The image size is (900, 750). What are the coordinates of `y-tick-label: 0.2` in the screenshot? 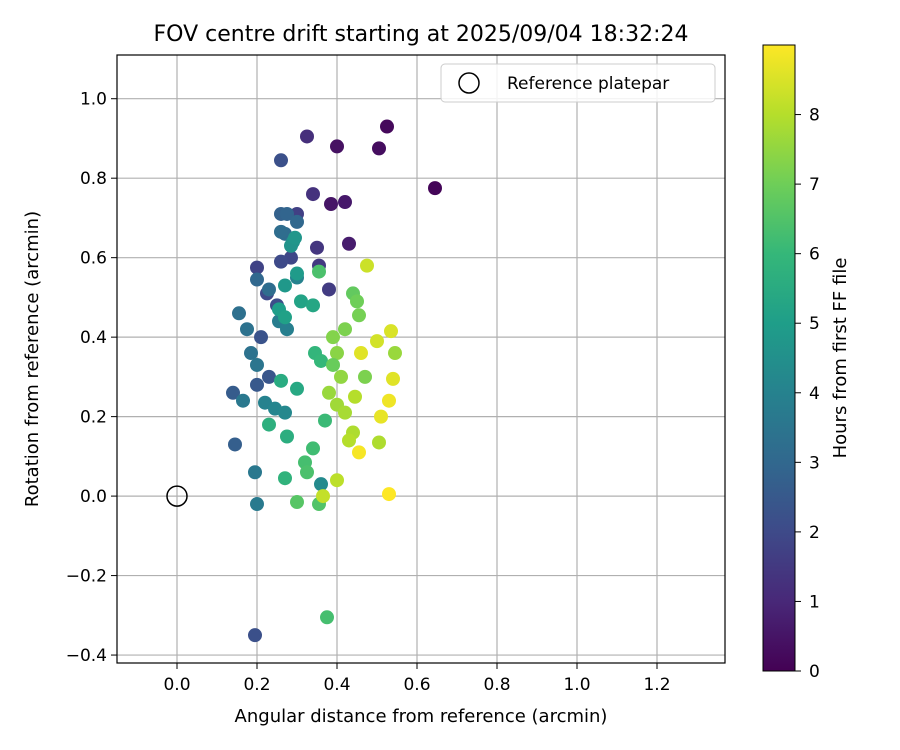 It's located at (93, 418).